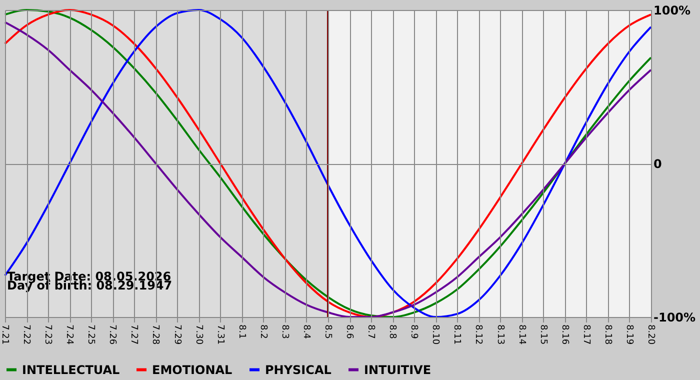 This screenshot has height=380, width=700. What do you see at coordinates (349, 332) in the screenshot?
I see `x-tick-label: 8.6` at bounding box center [349, 332].